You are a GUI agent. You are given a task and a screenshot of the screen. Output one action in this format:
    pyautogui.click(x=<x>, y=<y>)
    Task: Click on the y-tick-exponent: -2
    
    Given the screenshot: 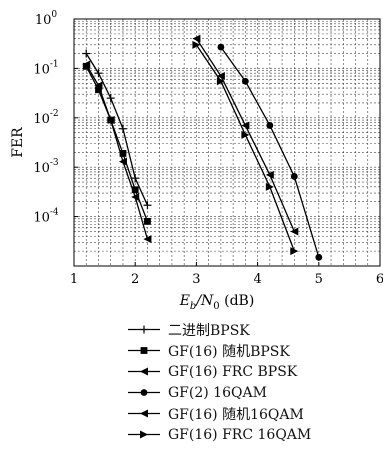 What is the action you would take?
    pyautogui.click(x=54, y=114)
    